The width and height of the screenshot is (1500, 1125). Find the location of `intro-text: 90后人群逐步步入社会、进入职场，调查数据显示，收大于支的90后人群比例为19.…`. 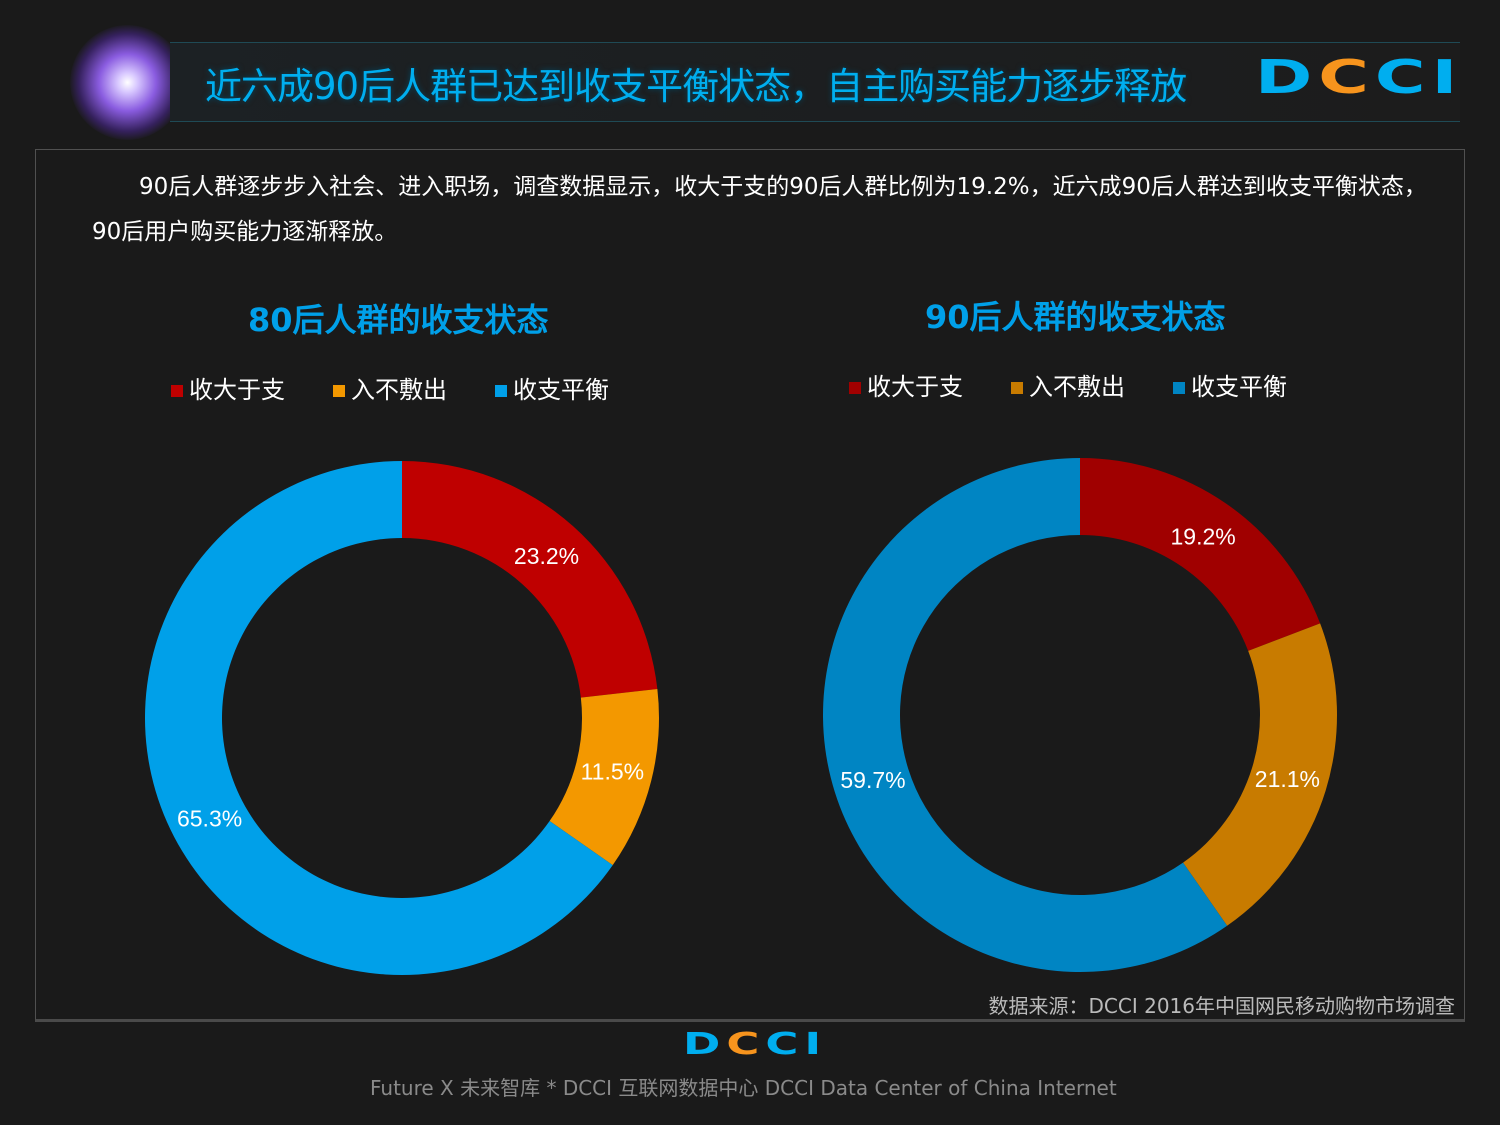

intro-text: 90后人群逐步步入社会、进入职场，调查数据显示，收大于支的90后人群比例为19.… is located at coordinates (759, 209).